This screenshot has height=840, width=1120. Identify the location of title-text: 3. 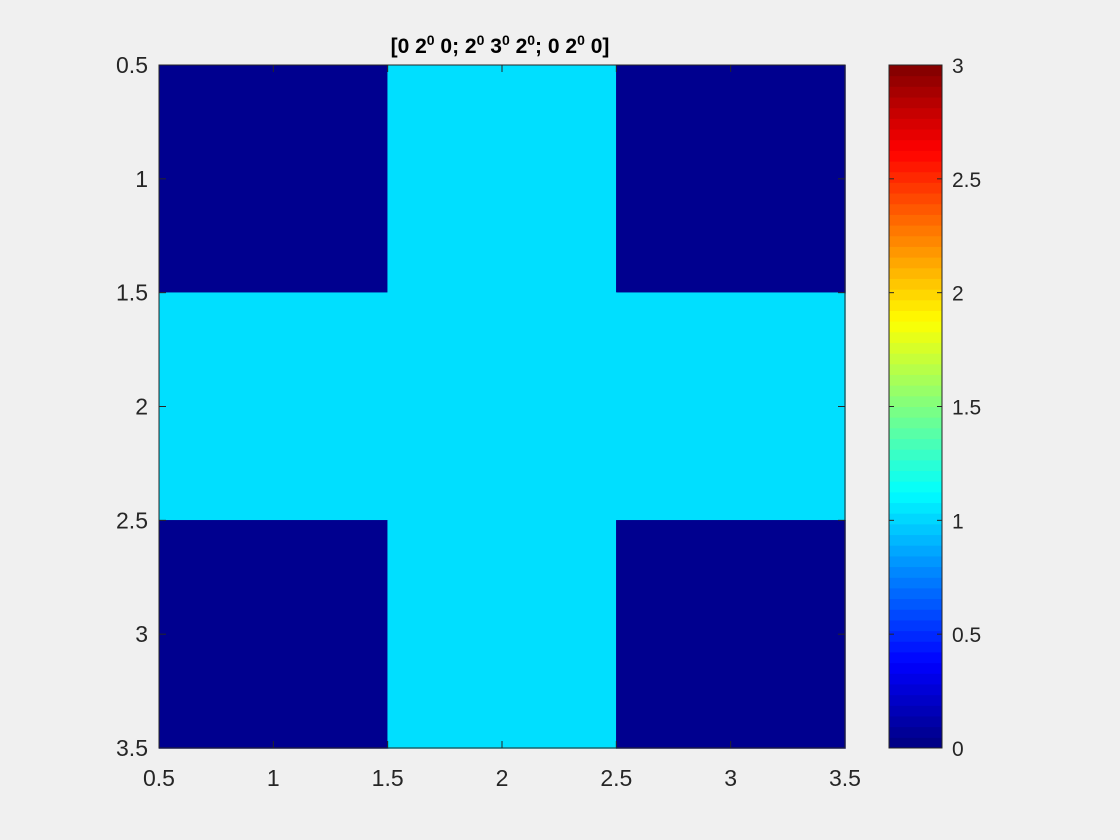
(493, 46).